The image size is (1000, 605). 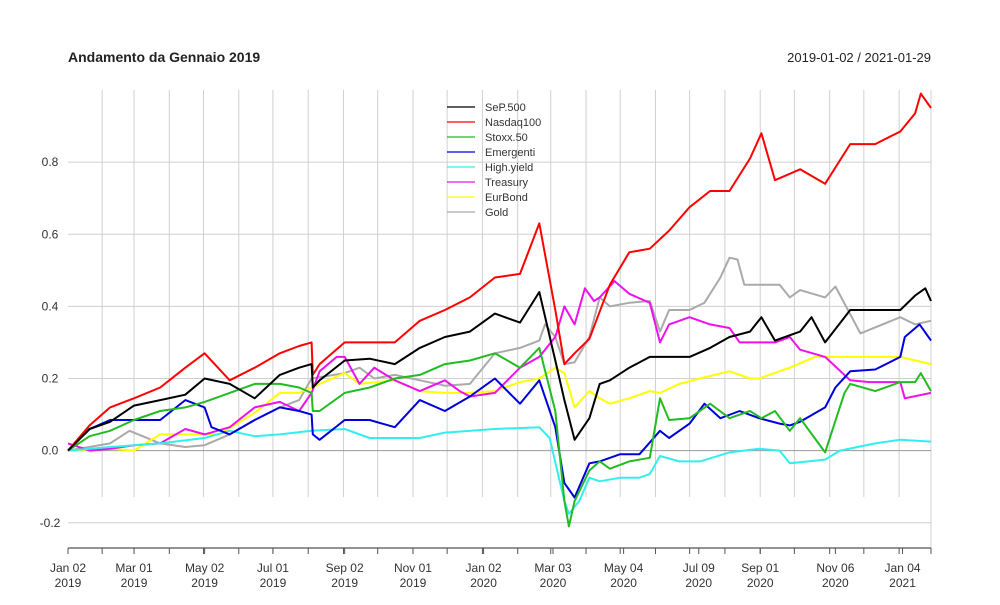 What do you see at coordinates (50, 342) in the screenshot?
I see `y-axis: -0.2 0.0 0.2 0.4 0.6 0.8` at bounding box center [50, 342].